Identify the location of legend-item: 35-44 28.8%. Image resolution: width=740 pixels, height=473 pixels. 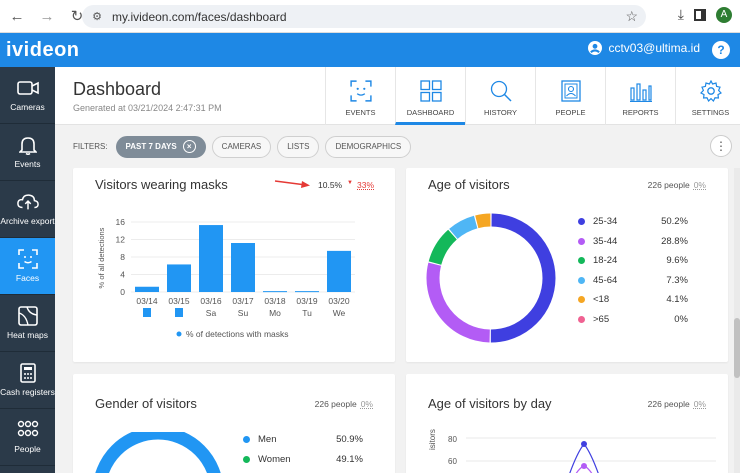
(638, 241).